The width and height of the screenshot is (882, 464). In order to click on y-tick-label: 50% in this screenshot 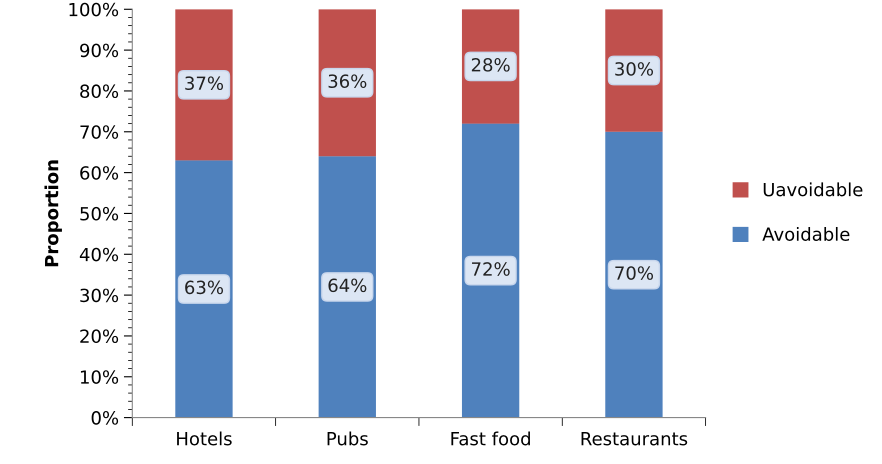, I will do `click(99, 213)`.